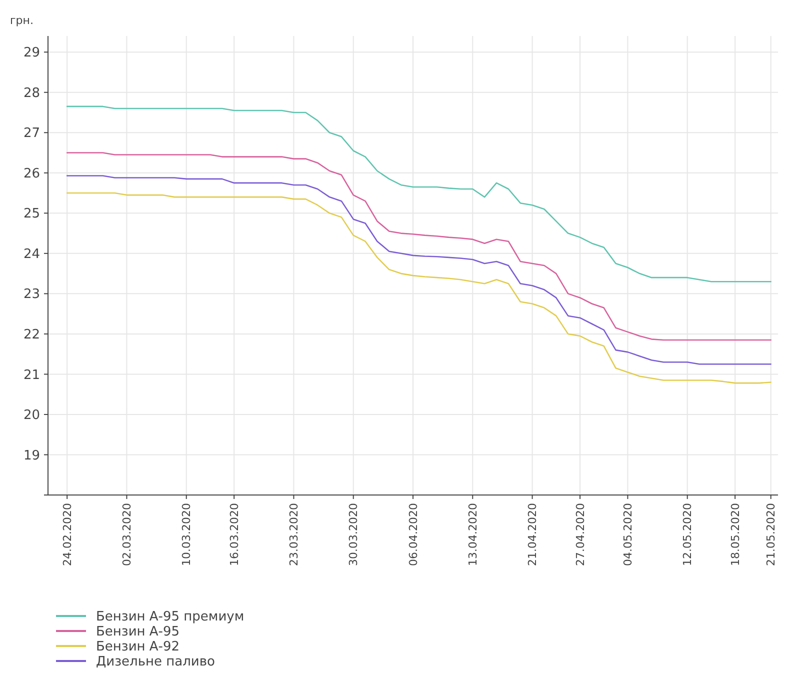 This screenshot has height=684, width=787. I want to click on y-axis-title: грн., so click(22, 20).